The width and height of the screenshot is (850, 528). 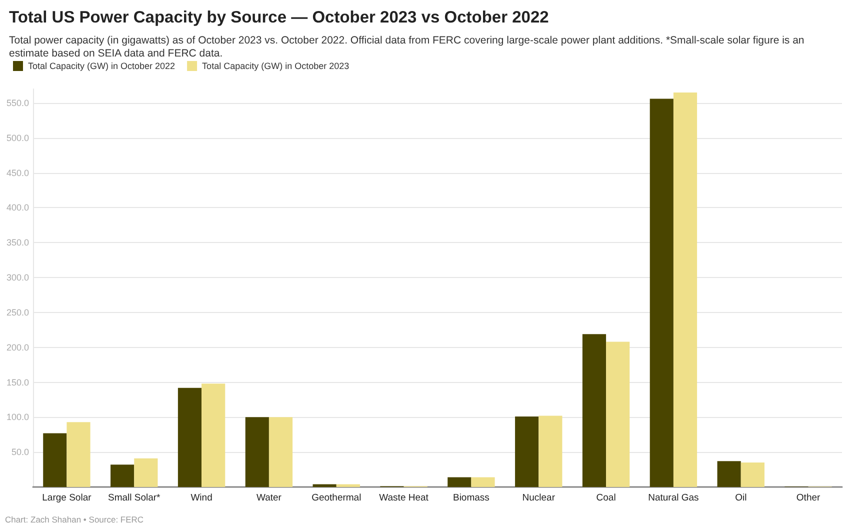 I want to click on y-tick-label: 150.0, so click(x=17, y=382).